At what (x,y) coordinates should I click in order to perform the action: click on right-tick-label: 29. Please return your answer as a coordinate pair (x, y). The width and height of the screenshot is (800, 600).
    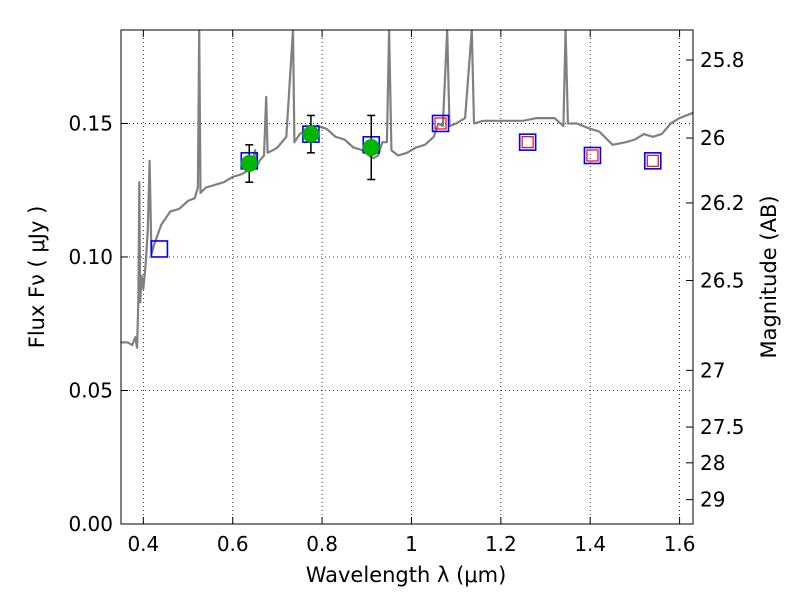
    Looking at the image, I should click on (712, 500).